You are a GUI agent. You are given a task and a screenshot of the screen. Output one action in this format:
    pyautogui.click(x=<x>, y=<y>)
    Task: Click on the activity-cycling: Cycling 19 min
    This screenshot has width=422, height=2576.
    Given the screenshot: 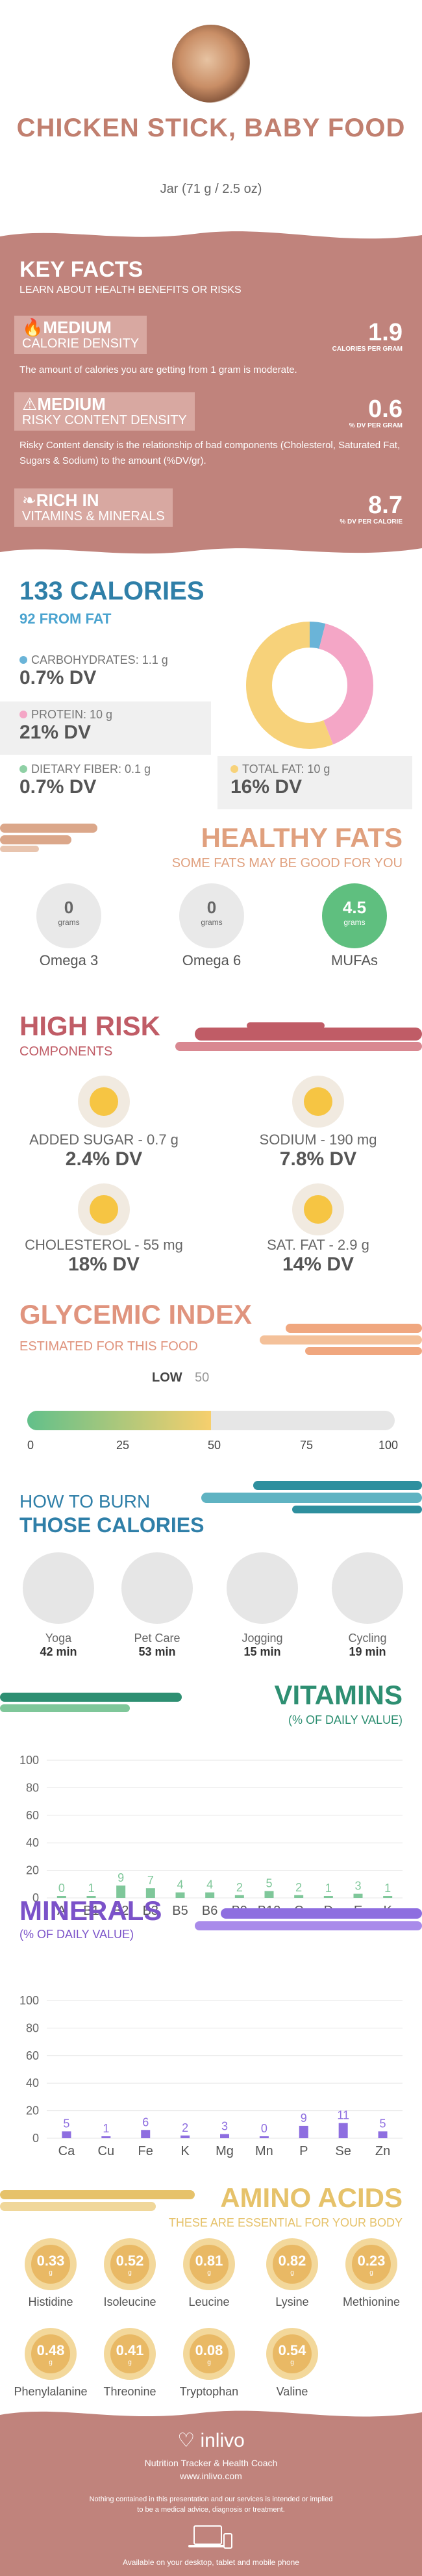 What is the action you would take?
    pyautogui.click(x=368, y=1606)
    